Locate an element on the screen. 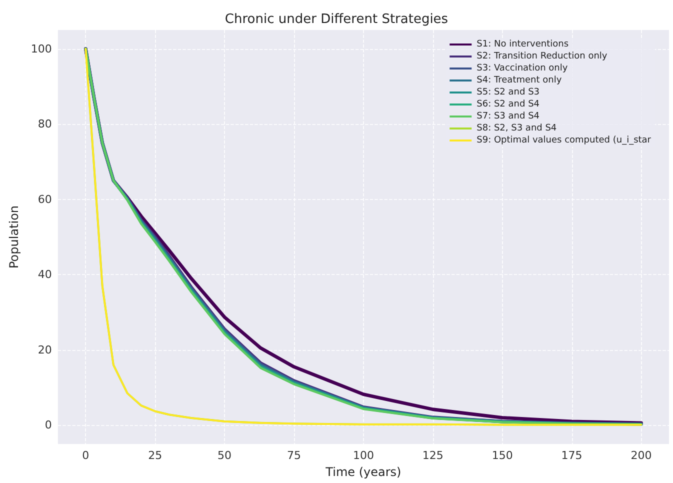 The image size is (673, 483). legend-label: S8: S2, S3 and S4 is located at coordinates (516, 129).